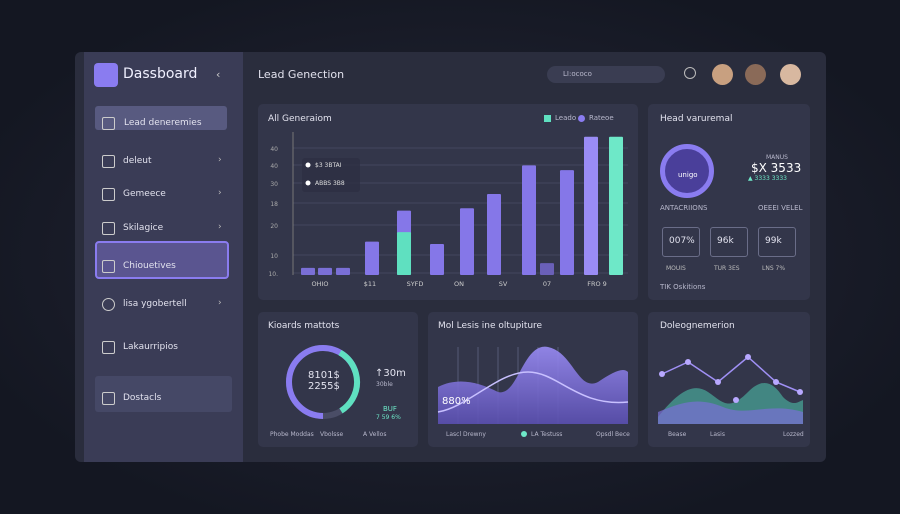  Describe the element at coordinates (370, 284) in the screenshot. I see `x-label: $11` at that location.